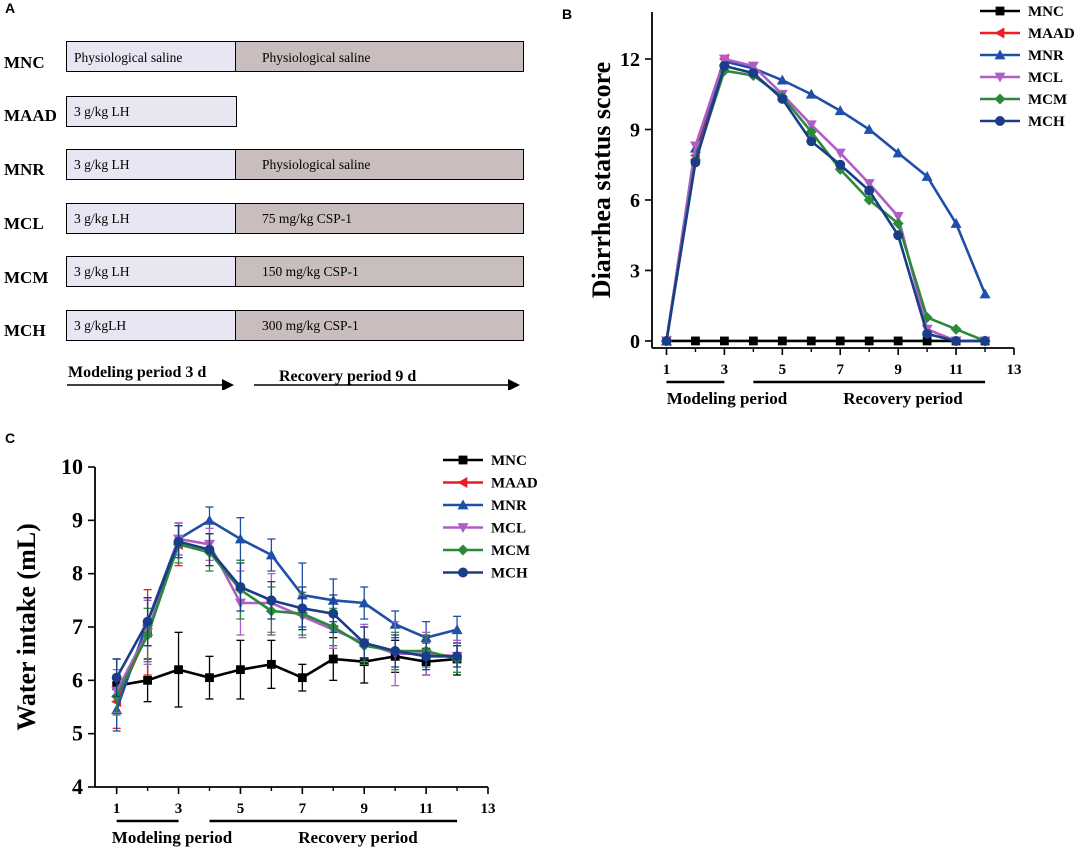  I want to click on modeling-treatment: 3 g/kgLH, so click(100, 325).